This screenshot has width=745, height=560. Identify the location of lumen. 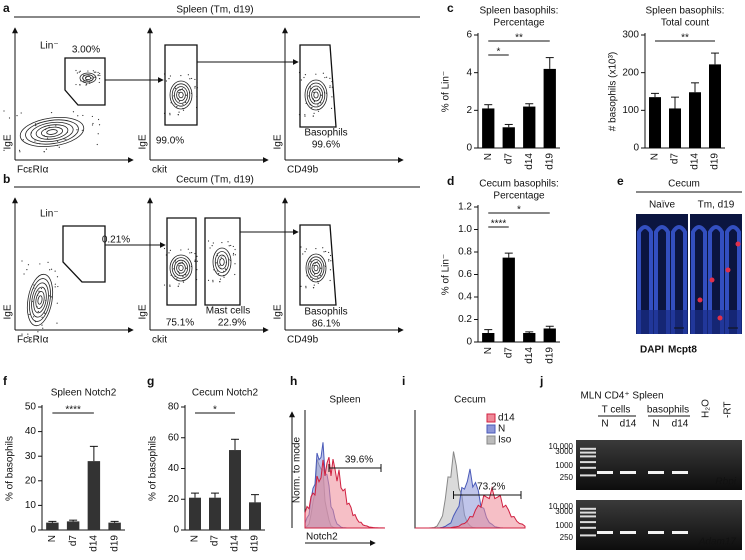
(662, 322).